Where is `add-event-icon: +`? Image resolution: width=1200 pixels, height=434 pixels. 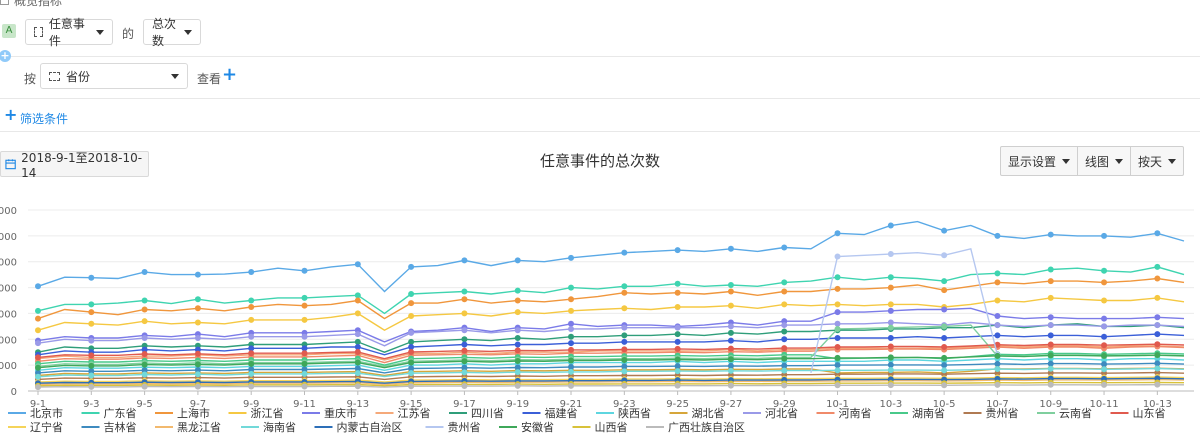
add-event-icon: + is located at coordinates (5, 55).